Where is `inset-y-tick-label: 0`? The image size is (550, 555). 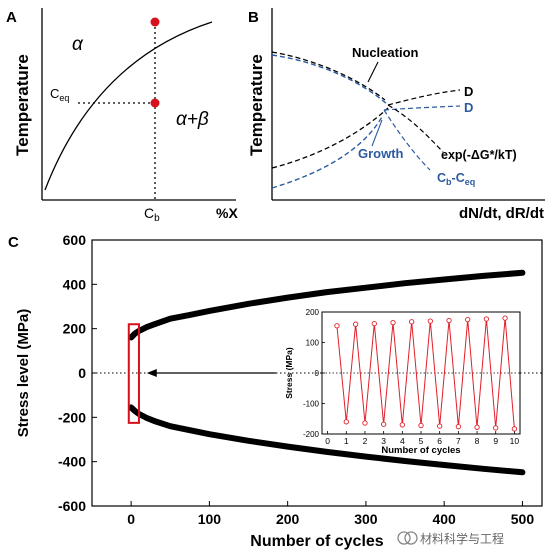 inset-y-tick-label: 0 is located at coordinates (317, 373).